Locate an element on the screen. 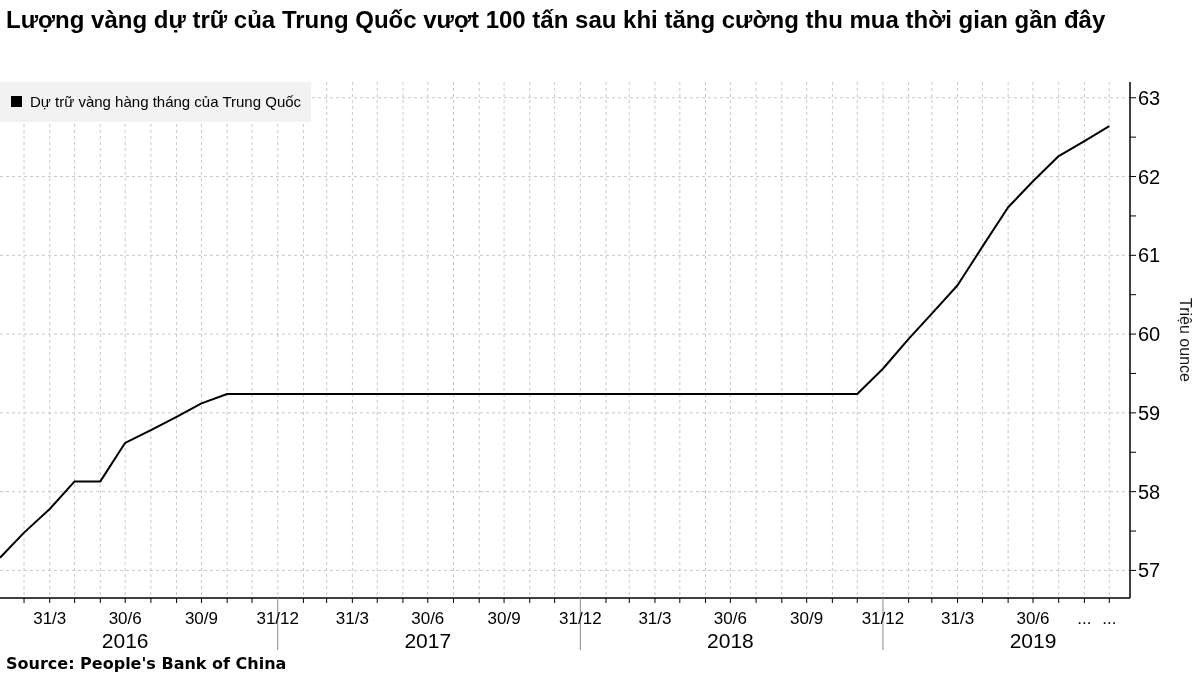 The width and height of the screenshot is (1200, 675). x-tick-label: 30/6 2016 is located at coordinates (125, 630).